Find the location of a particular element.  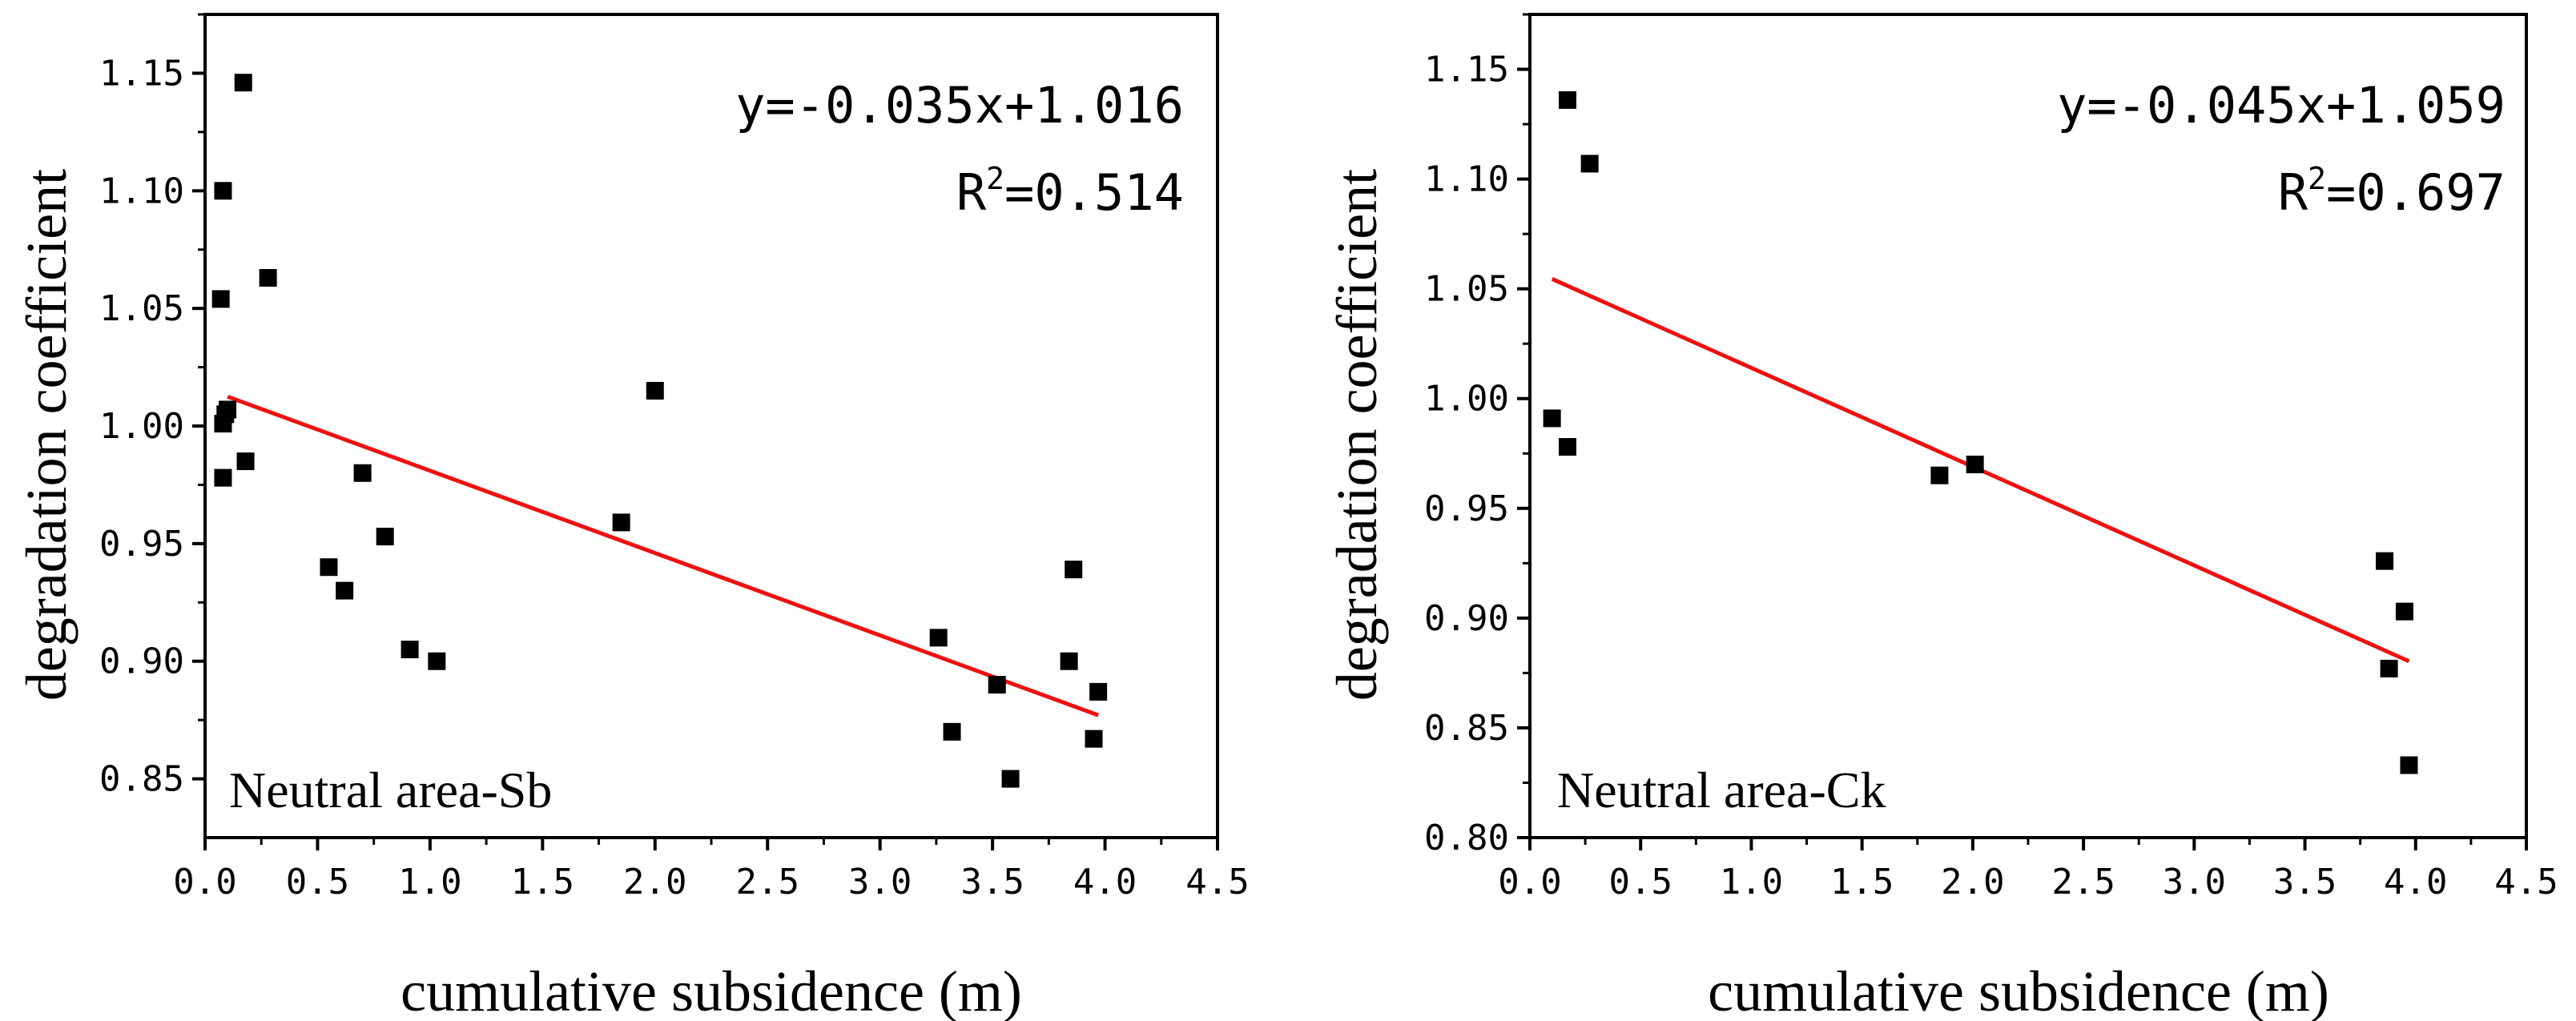

panel-label: Neutral area-Ck is located at coordinates (1722, 790).